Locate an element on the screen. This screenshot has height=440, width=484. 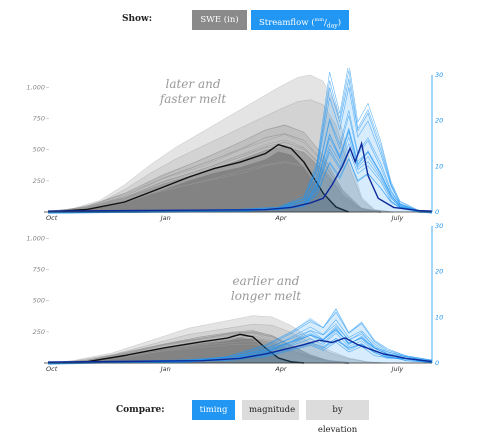
compare-elevation-button: by elevation is located at coordinates (337, 417).